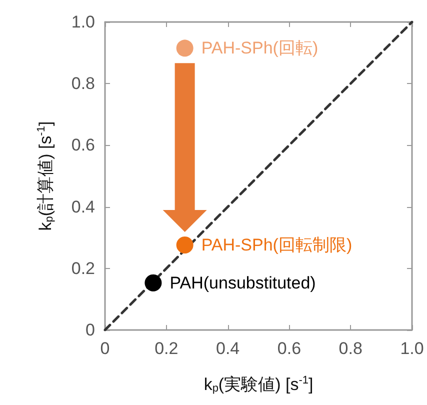  Describe the element at coordinates (412, 348) in the screenshot. I see `x-tick-label: 1.0` at that location.